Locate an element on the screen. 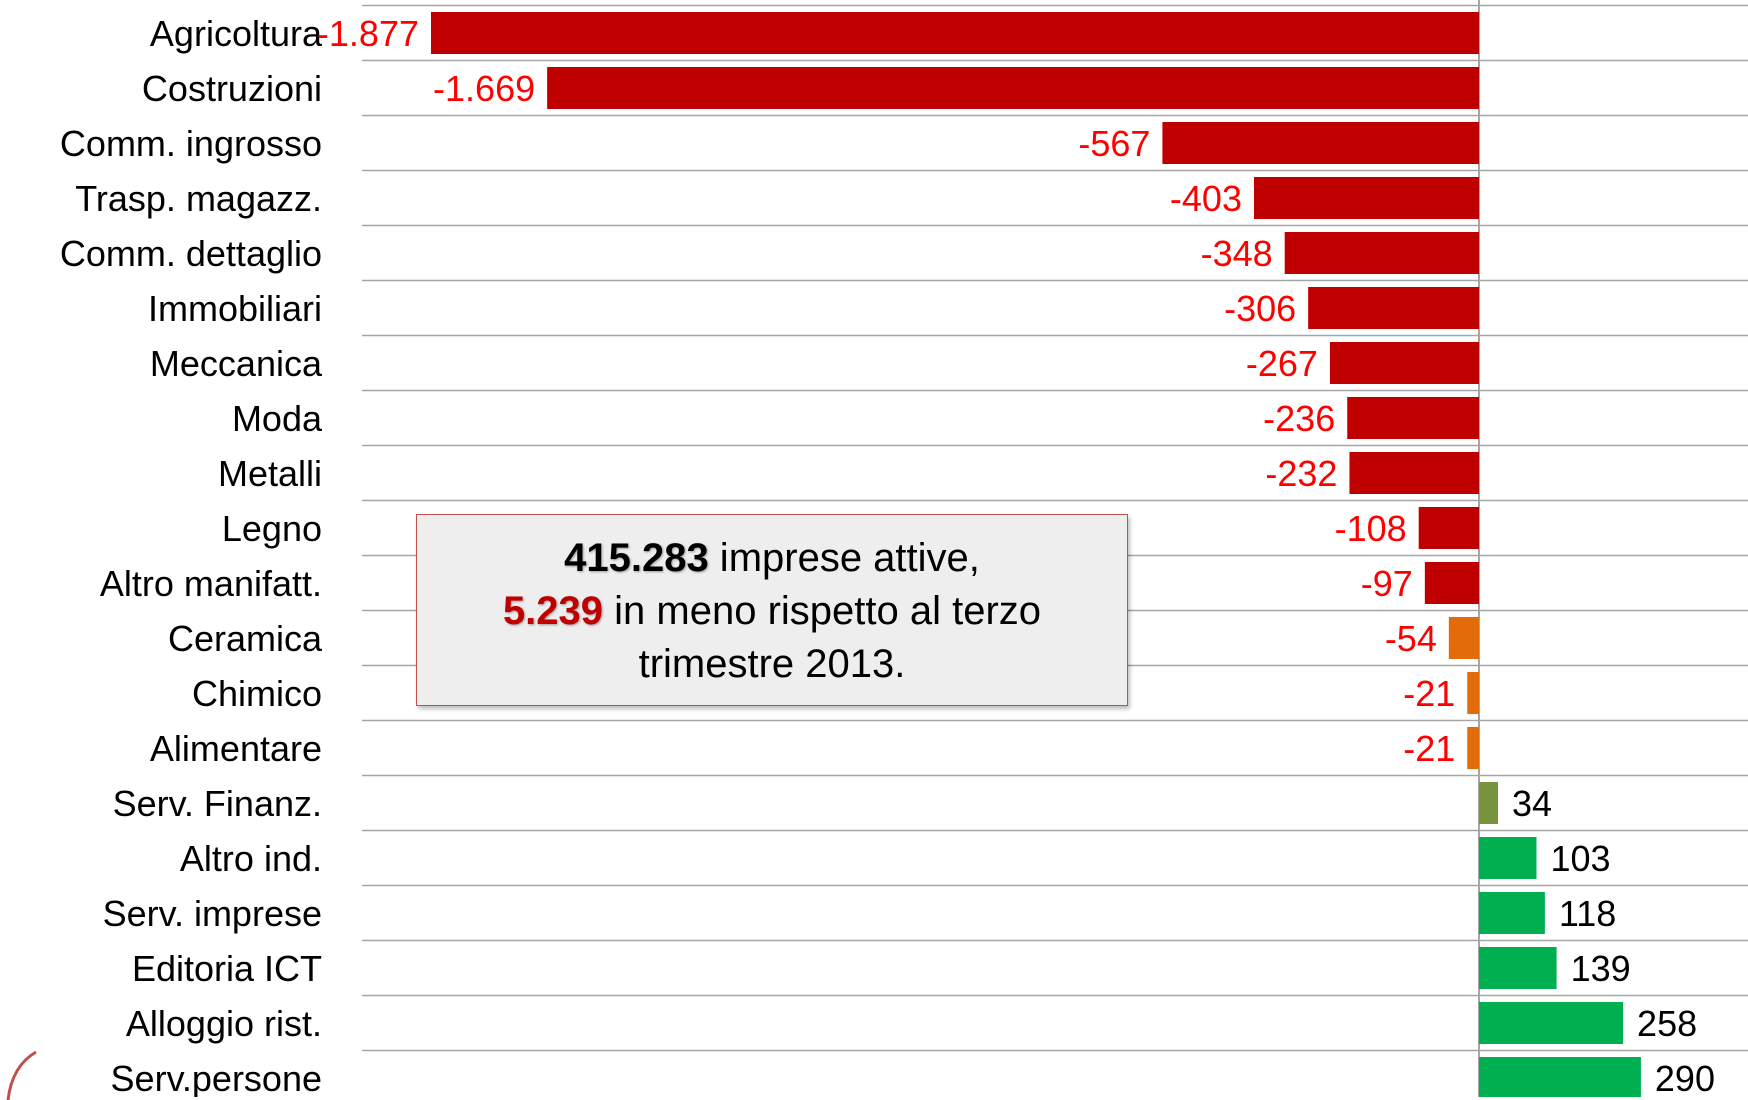 This screenshot has height=1100, width=1748. value-label: -1.669 is located at coordinates (484, 88).